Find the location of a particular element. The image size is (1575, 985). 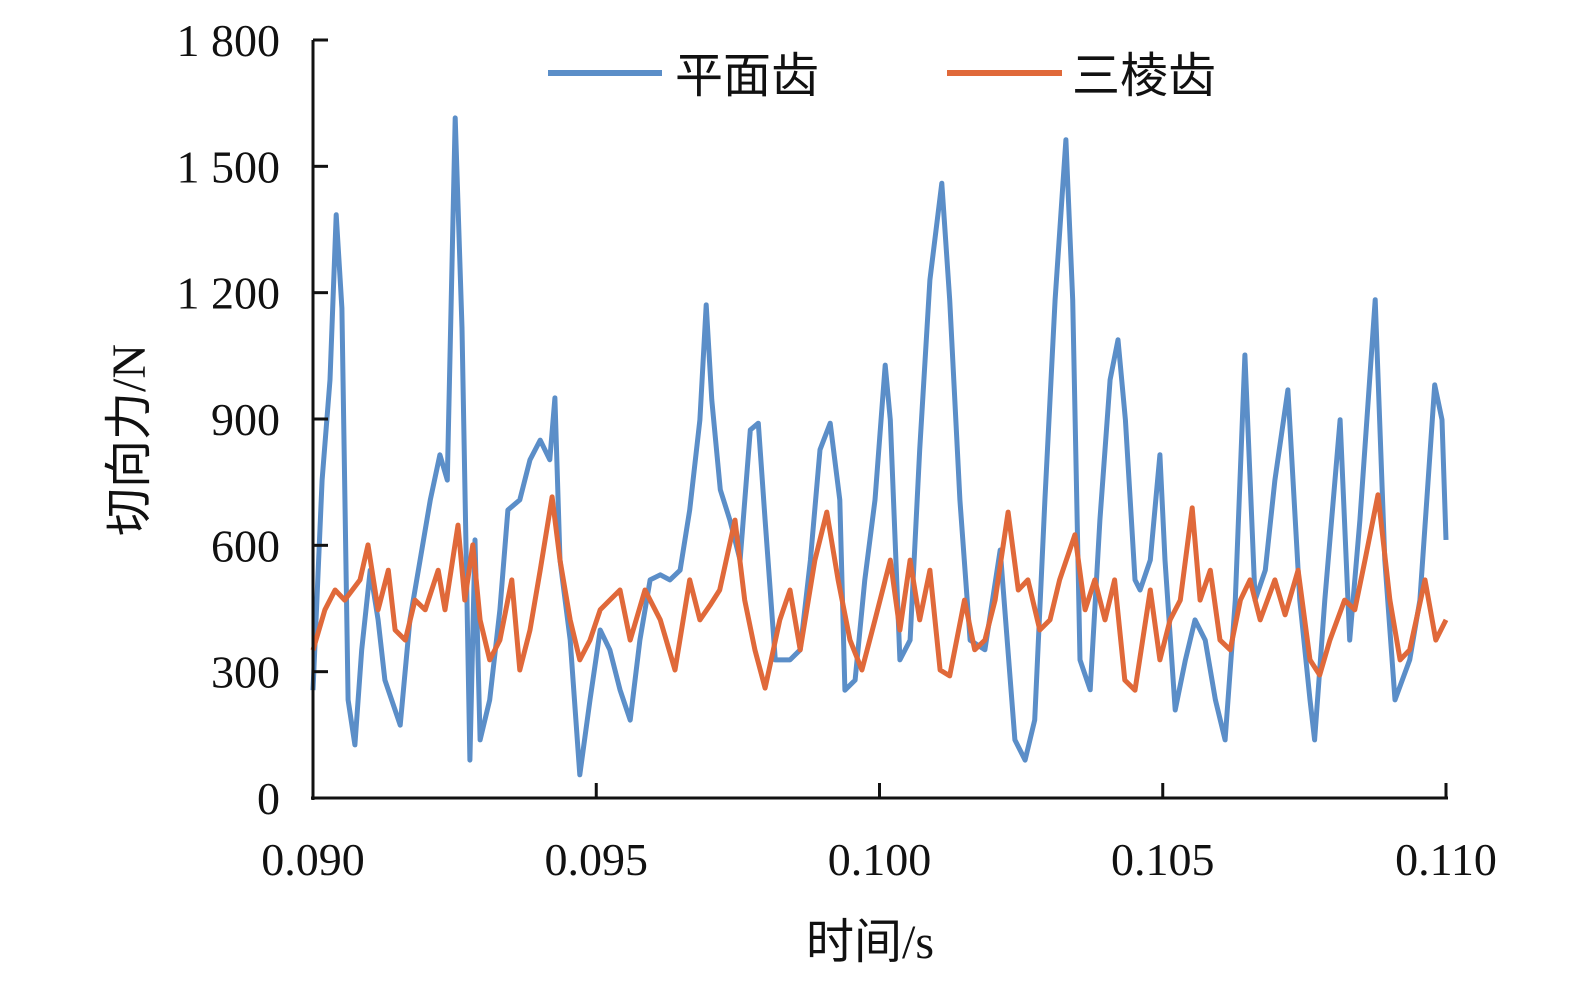

x-tick-label: 0.110 is located at coordinates (1446, 859).